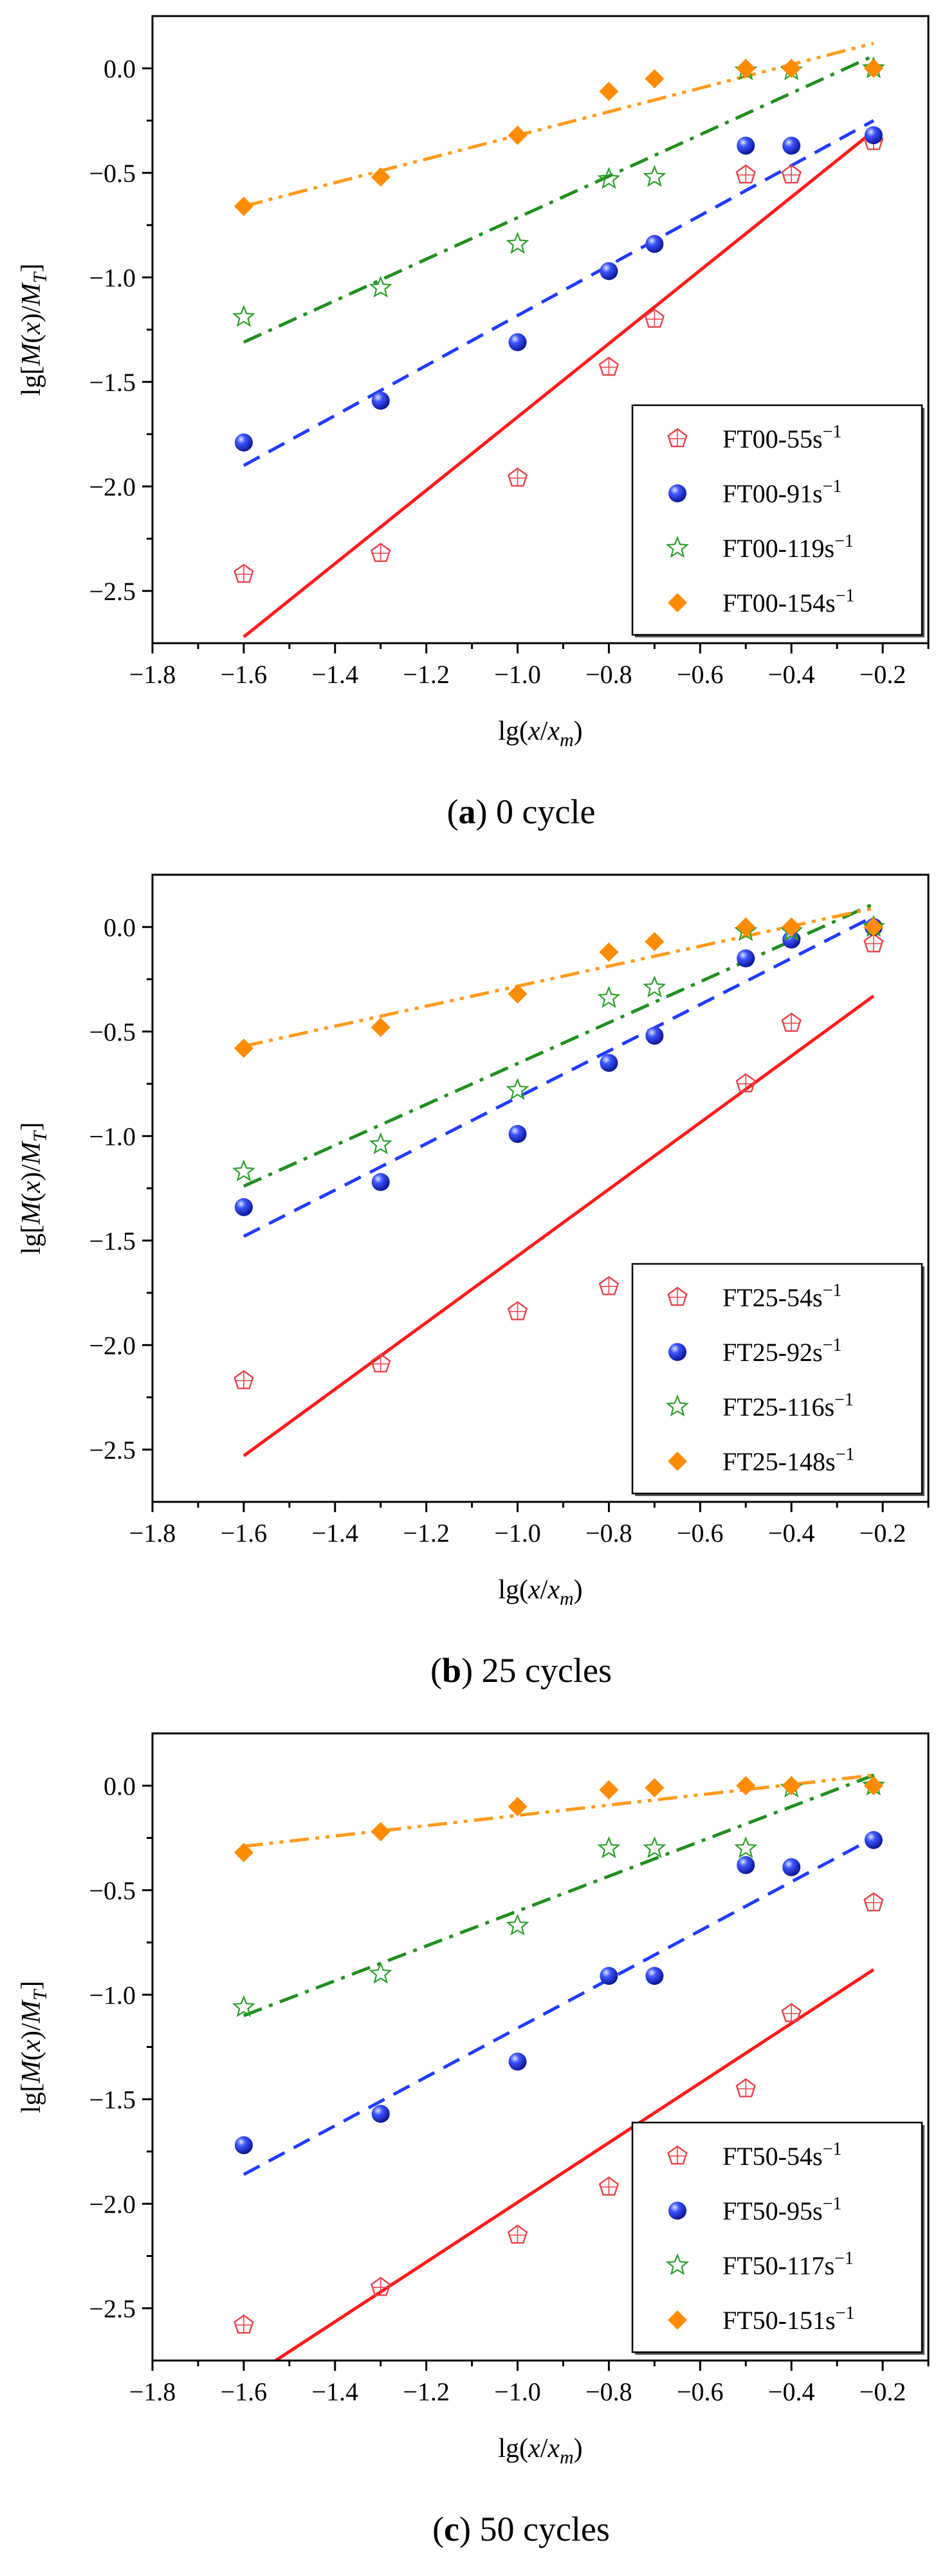  Describe the element at coordinates (540, 734) in the screenshot. I see `x-axis-label: lg(x/xm)` at that location.